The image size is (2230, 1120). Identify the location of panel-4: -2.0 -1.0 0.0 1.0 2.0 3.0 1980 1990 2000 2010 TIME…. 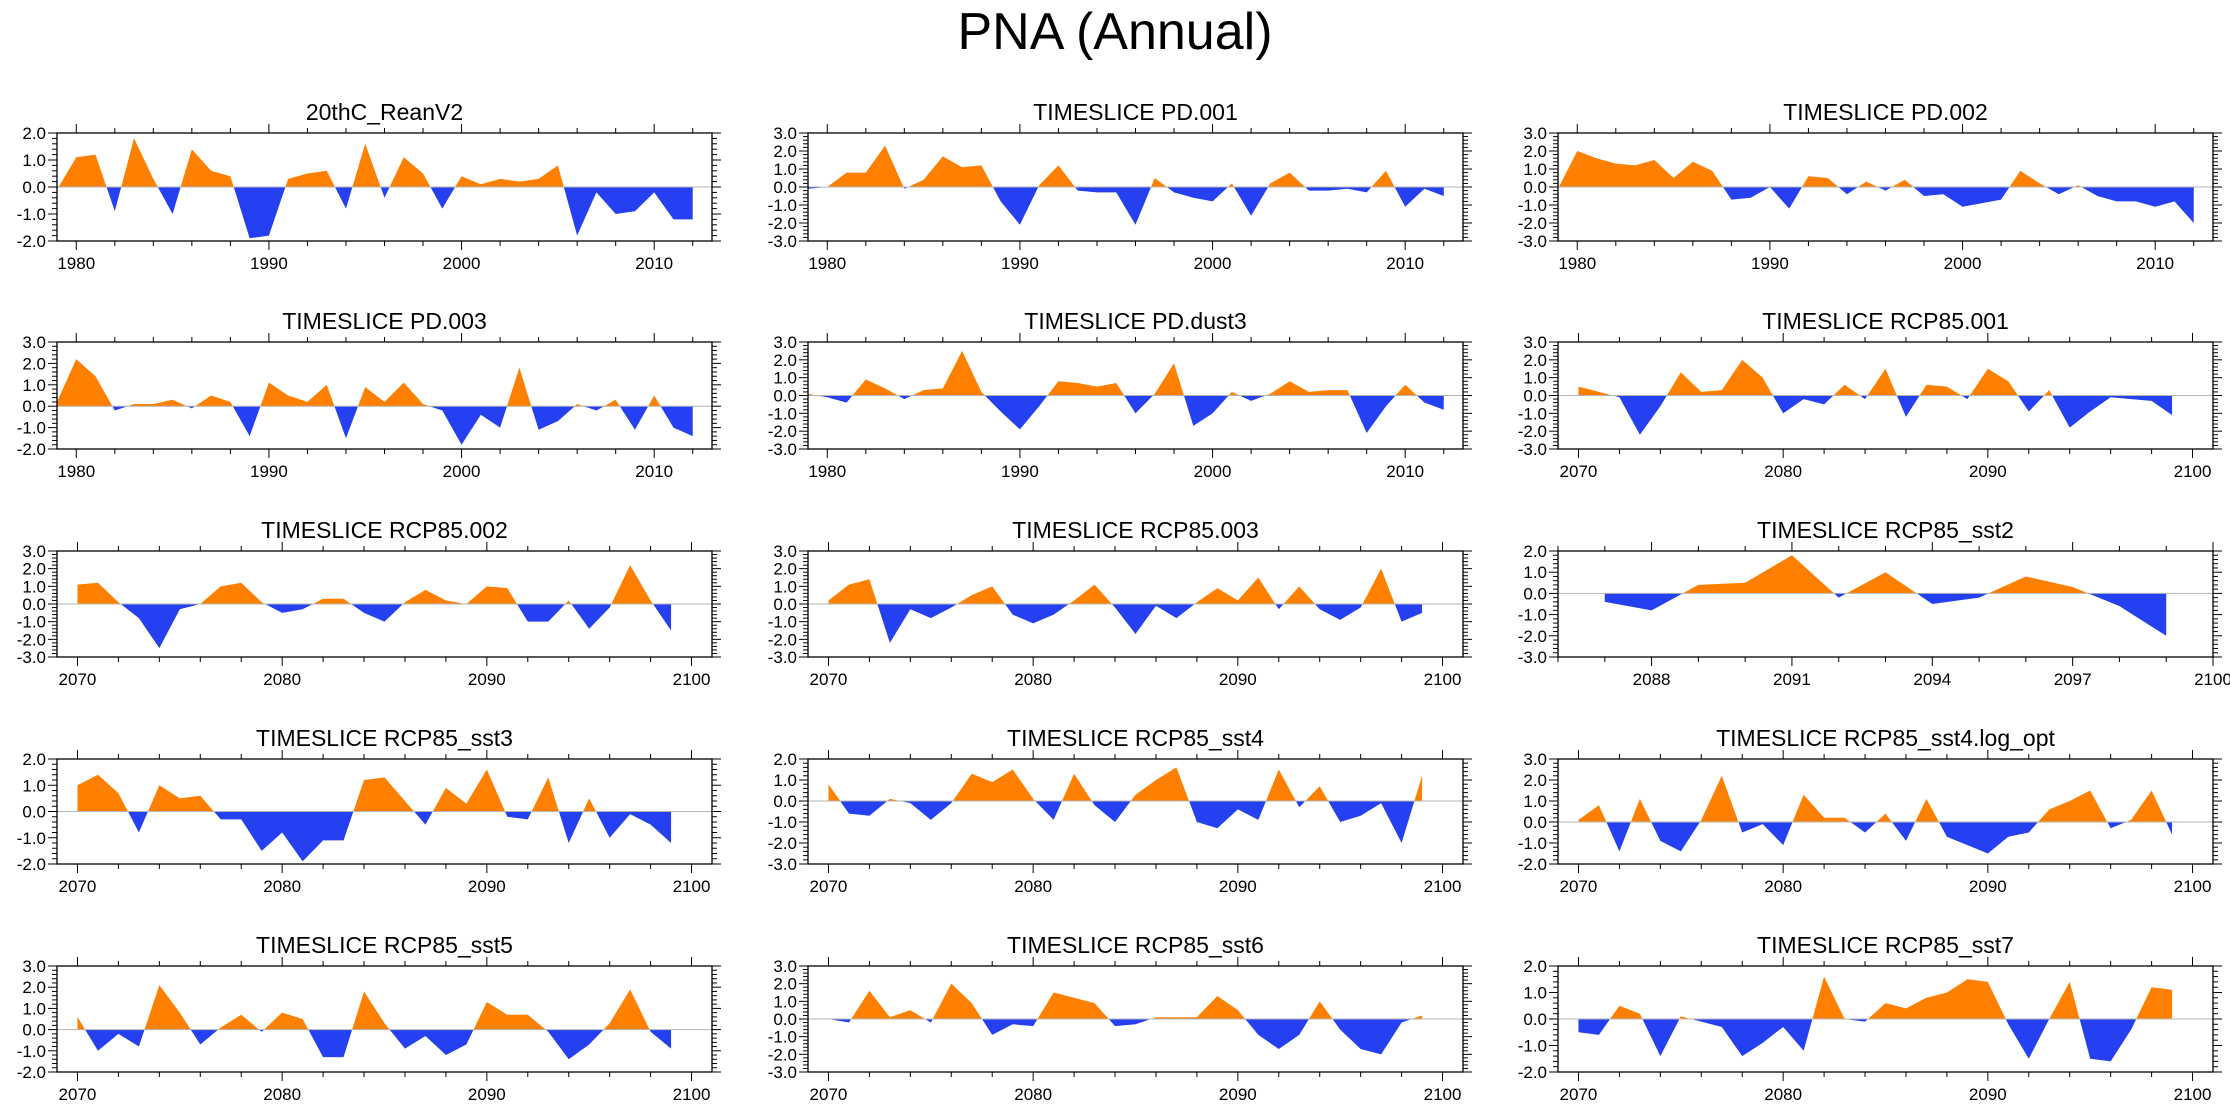
(369, 394).